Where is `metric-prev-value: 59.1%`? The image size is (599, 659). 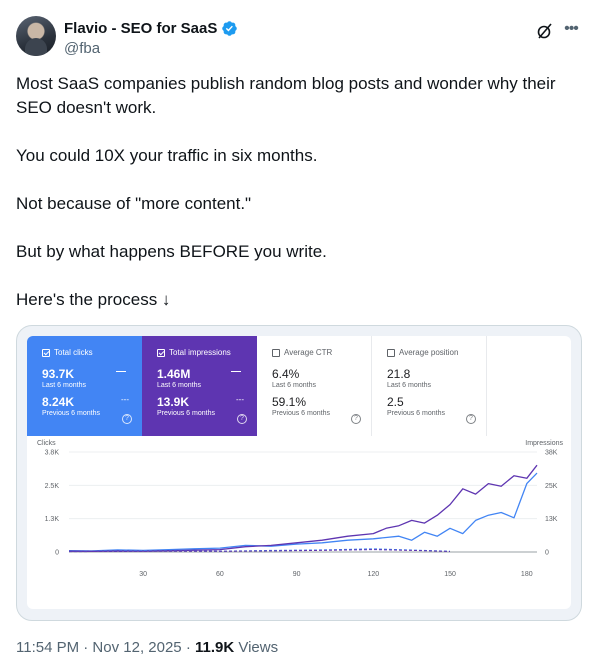
metric-prev-value: 59.1% is located at coordinates (289, 402).